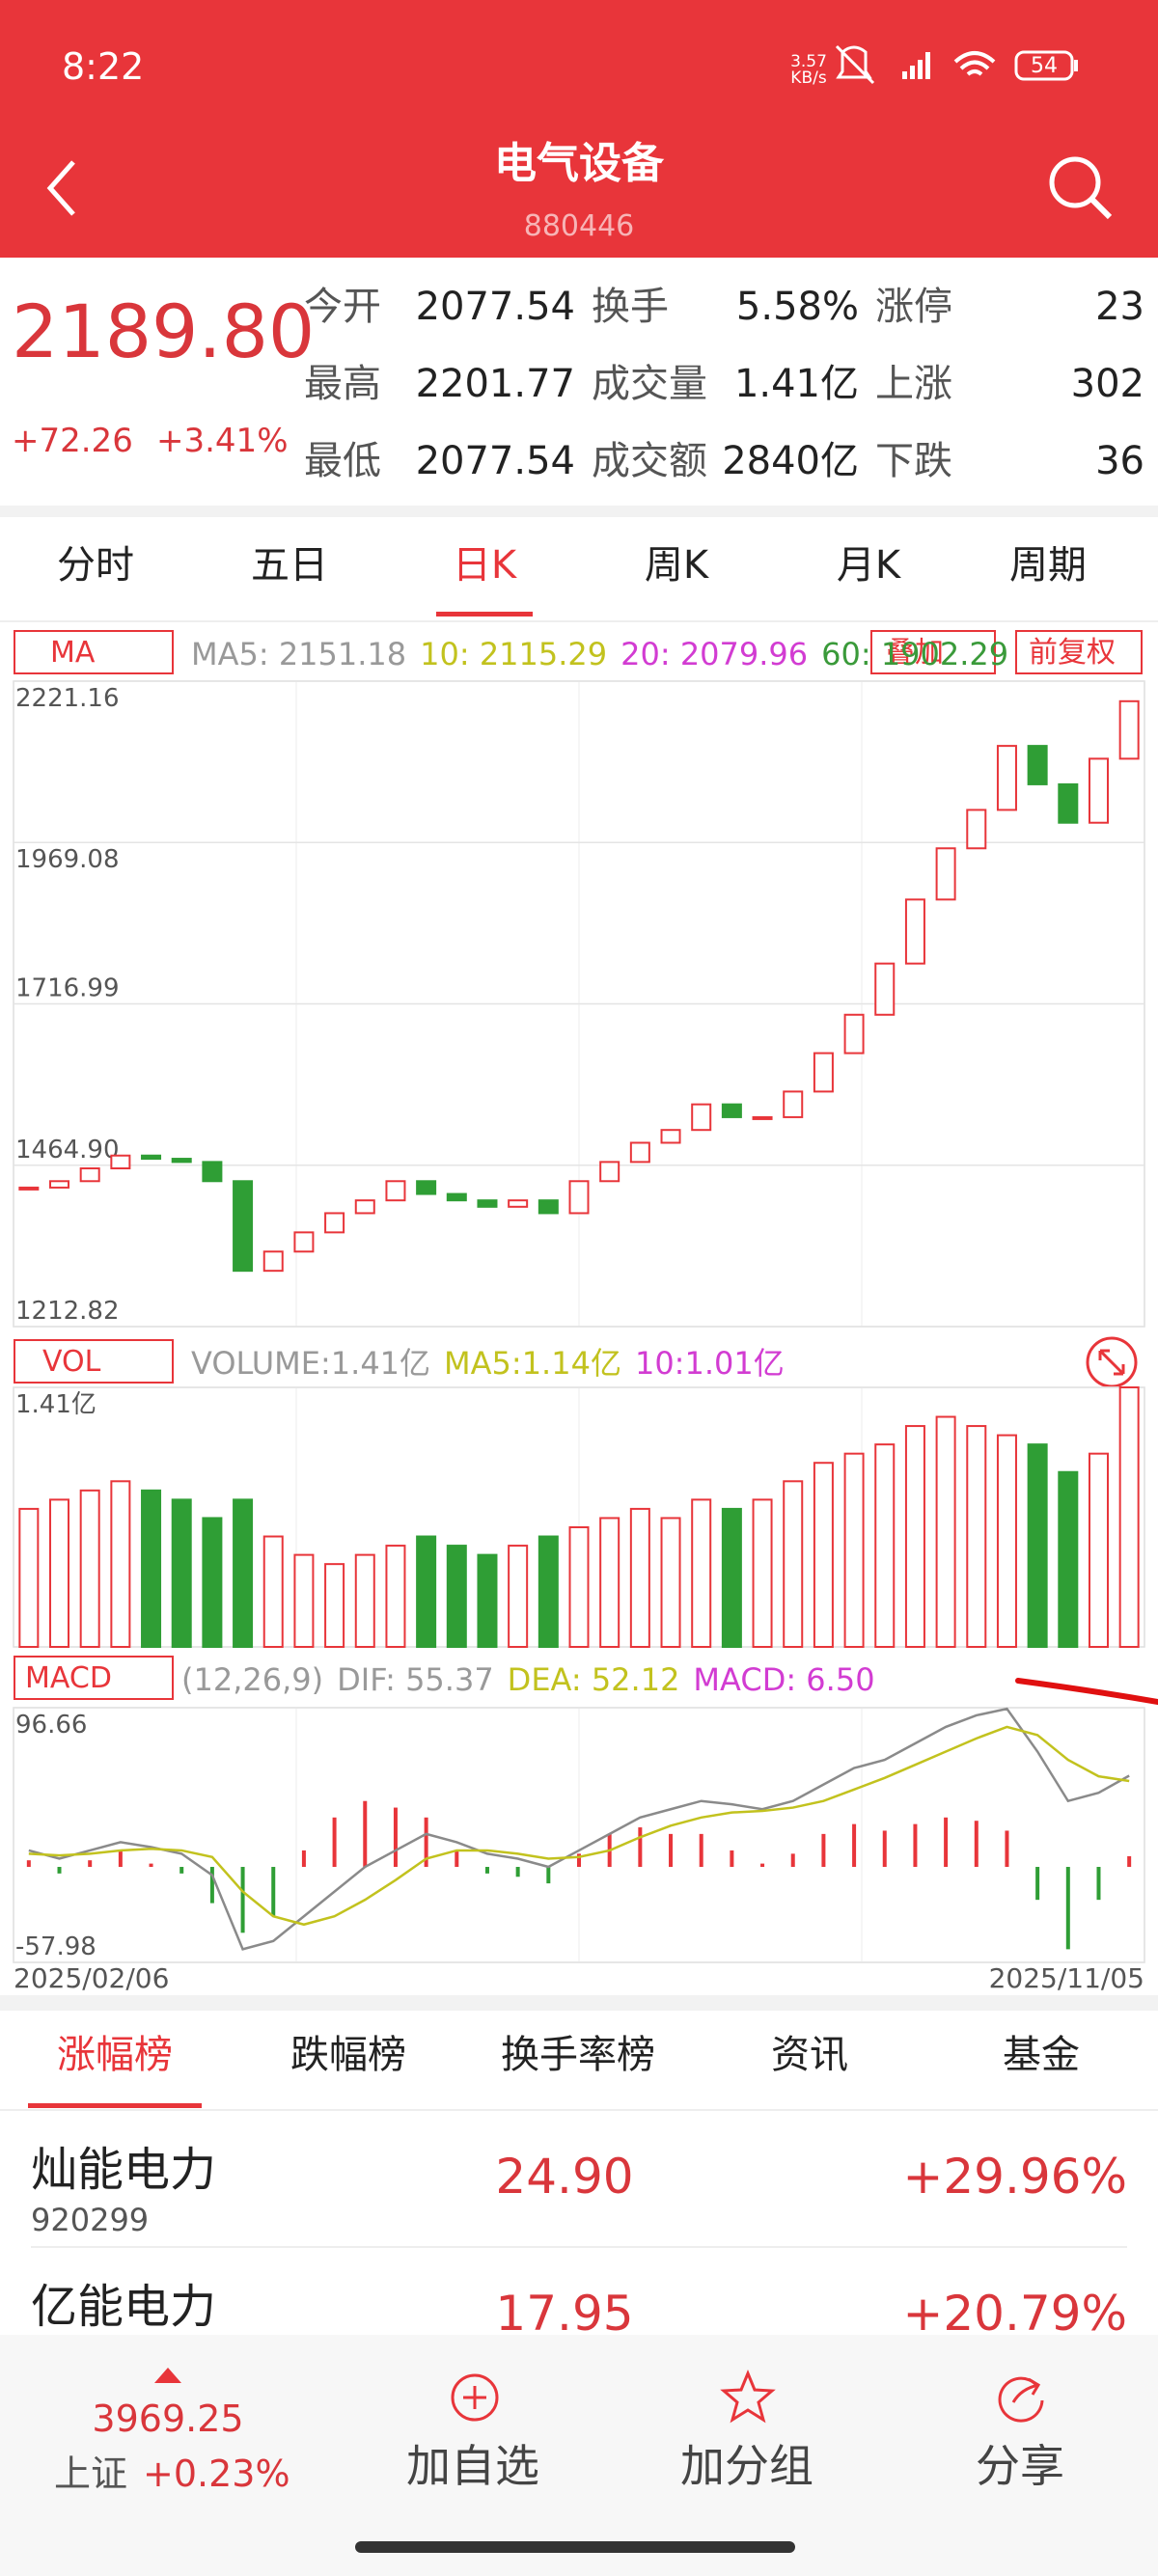 The image size is (1158, 2576). Describe the element at coordinates (579, 129) in the screenshot. I see `header-bg` at that location.